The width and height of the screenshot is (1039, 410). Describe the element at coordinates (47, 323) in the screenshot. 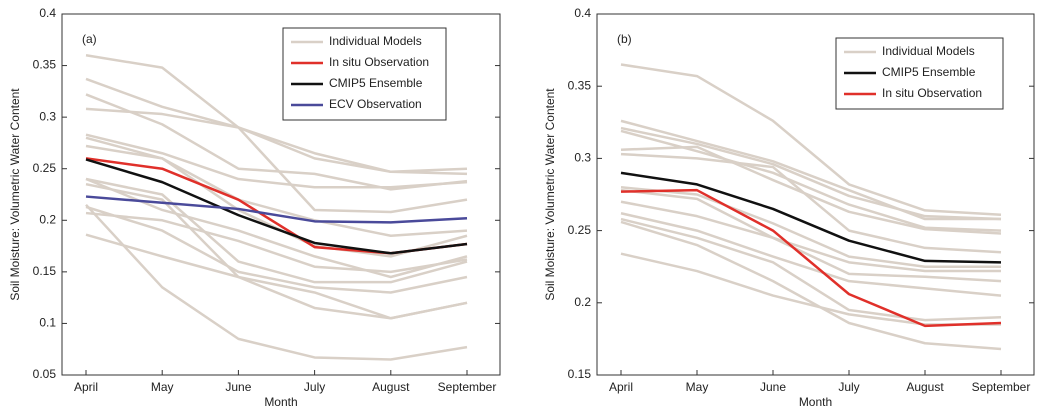

I see `y-tick-label: 0.1` at that location.